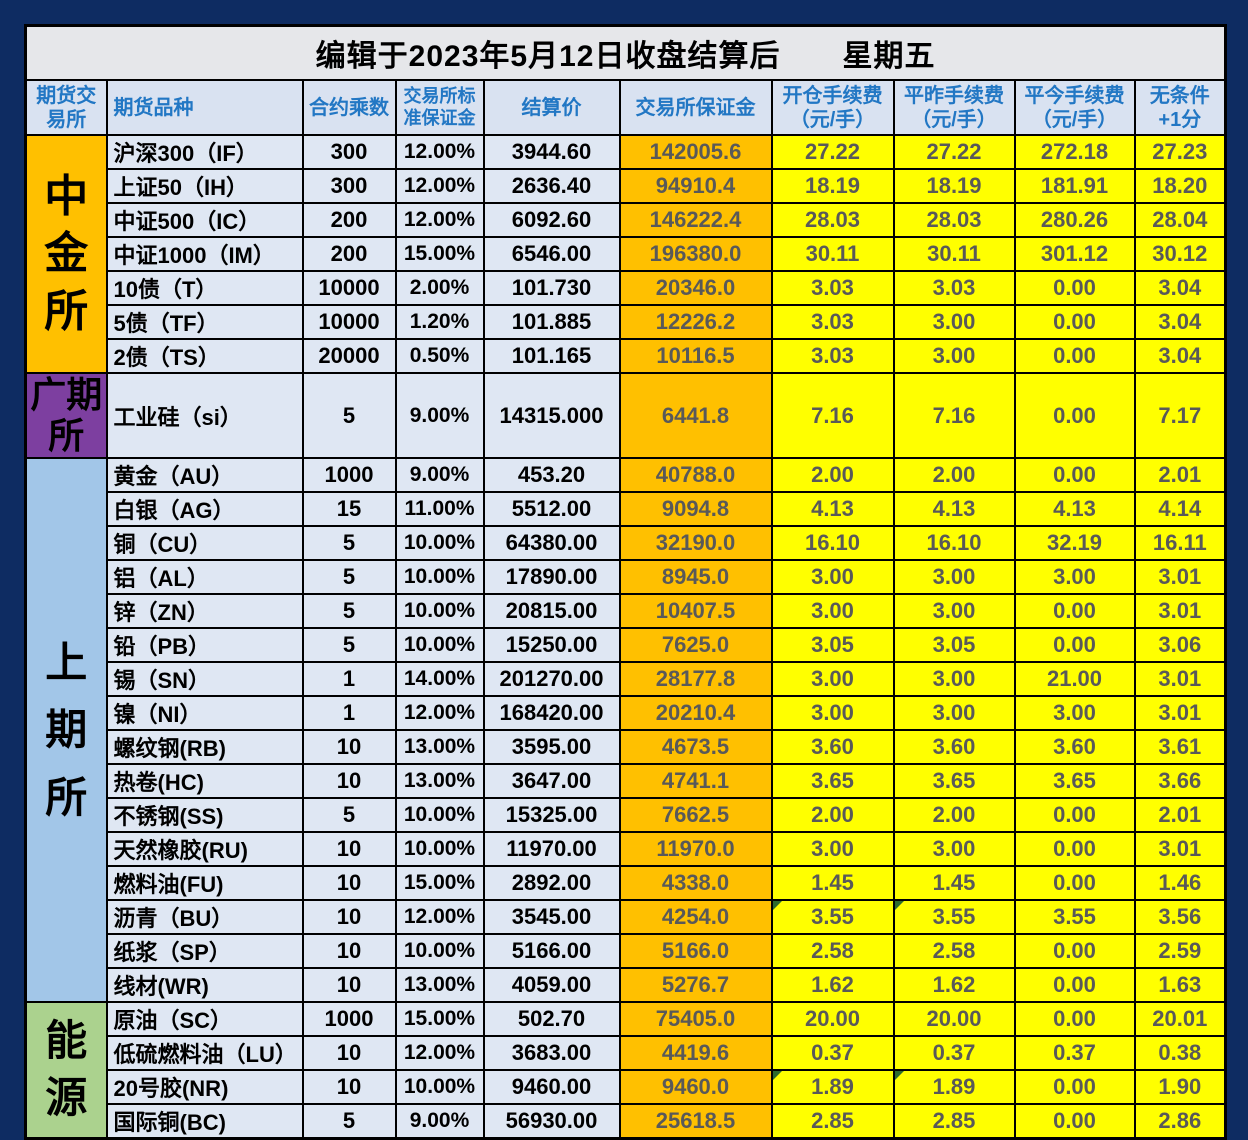  Describe the element at coordinates (1180, 475) in the screenshot. I see `plus-one-cell: 2.01` at that location.